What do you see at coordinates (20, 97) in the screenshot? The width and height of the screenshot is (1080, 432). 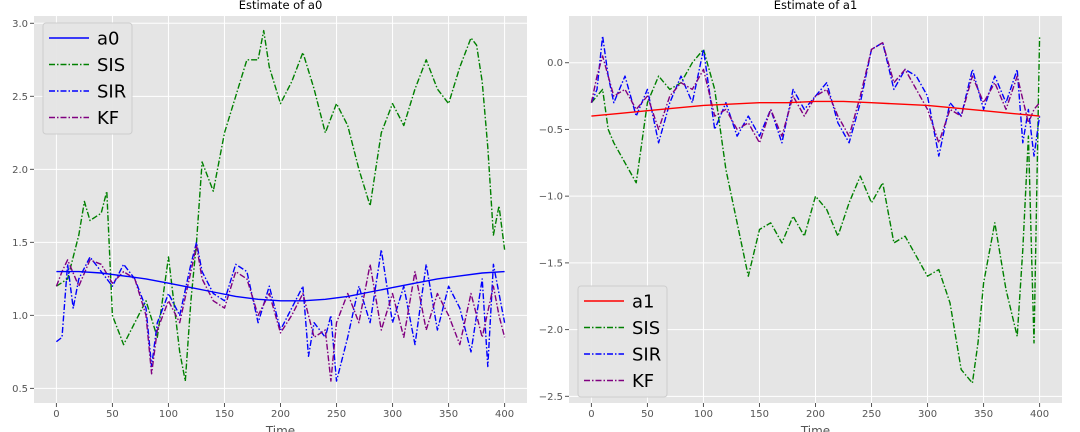 I see `y-tick-label: 2.5` at bounding box center [20, 97].